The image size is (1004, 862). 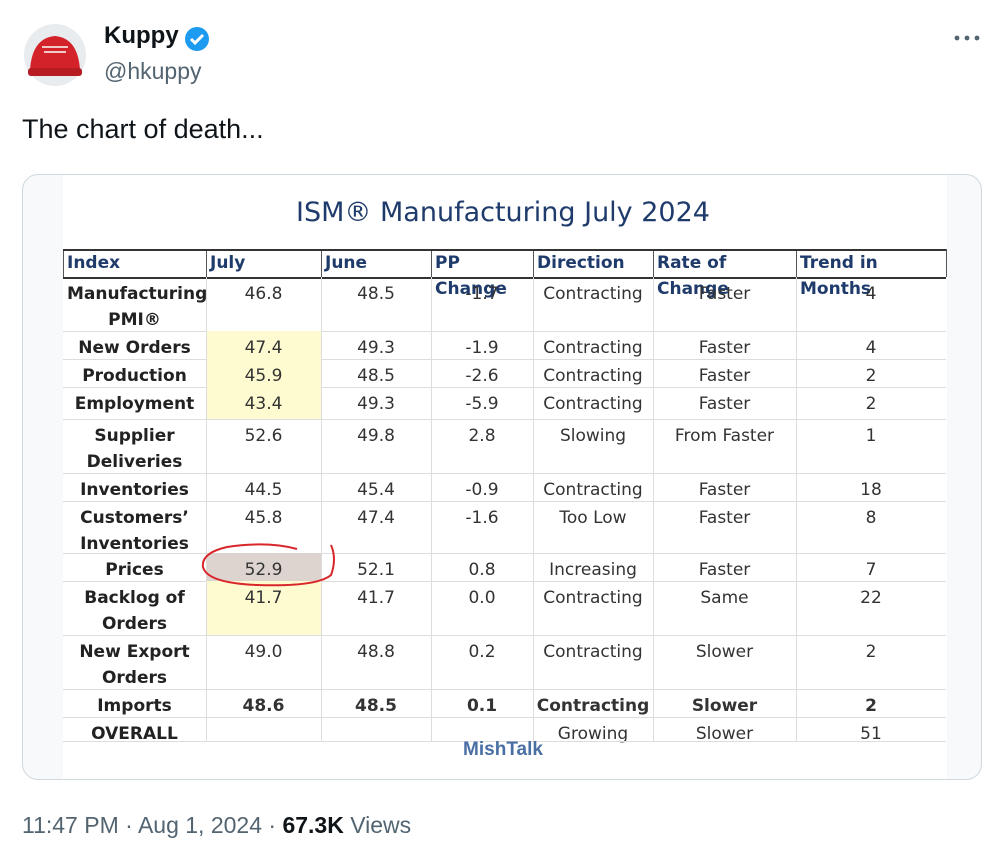 What do you see at coordinates (263, 294) in the screenshot?
I see `cell: 46.8` at bounding box center [263, 294].